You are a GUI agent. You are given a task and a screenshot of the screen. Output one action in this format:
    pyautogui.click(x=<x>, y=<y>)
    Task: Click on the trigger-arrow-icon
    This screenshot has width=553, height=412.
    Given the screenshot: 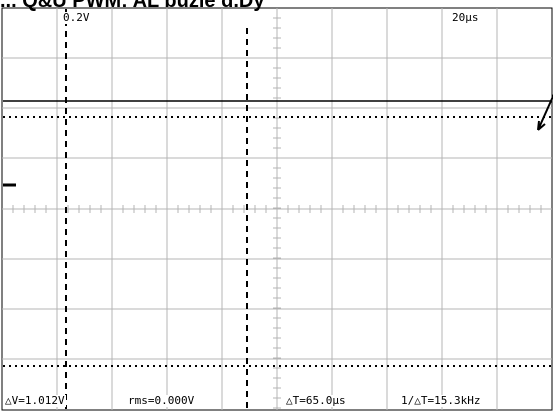 What is the action you would take?
    pyautogui.click(x=545, y=112)
    